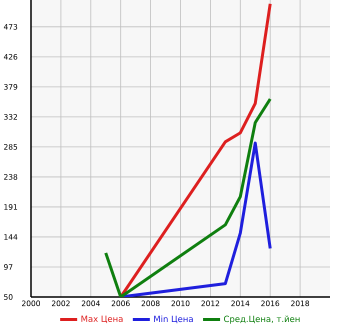  What do you see at coordinates (173, 320) in the screenshot?
I see `legend-label: Min Цена` at bounding box center [173, 320].